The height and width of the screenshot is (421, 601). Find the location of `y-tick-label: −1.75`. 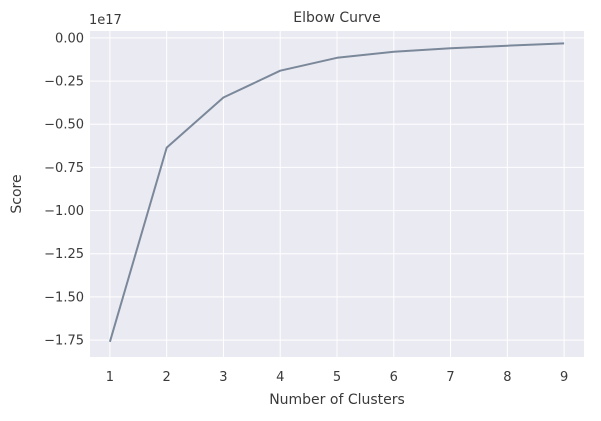

y-tick-label: −1.75 is located at coordinates (64, 341).